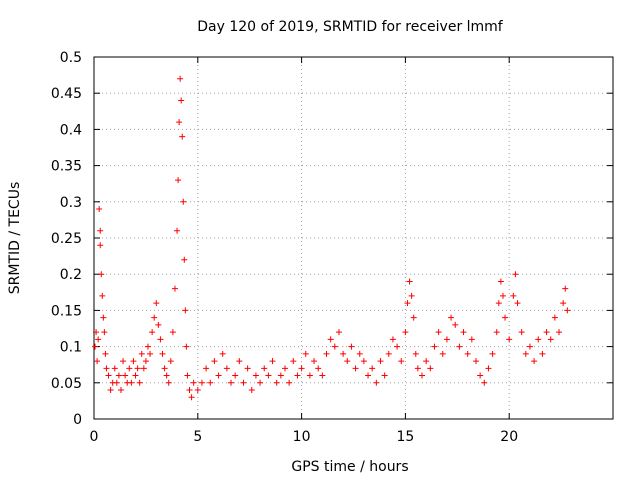 The height and width of the screenshot is (480, 640). Describe the element at coordinates (71, 203) in the screenshot. I see `y-tick-label: 0.3` at that location.